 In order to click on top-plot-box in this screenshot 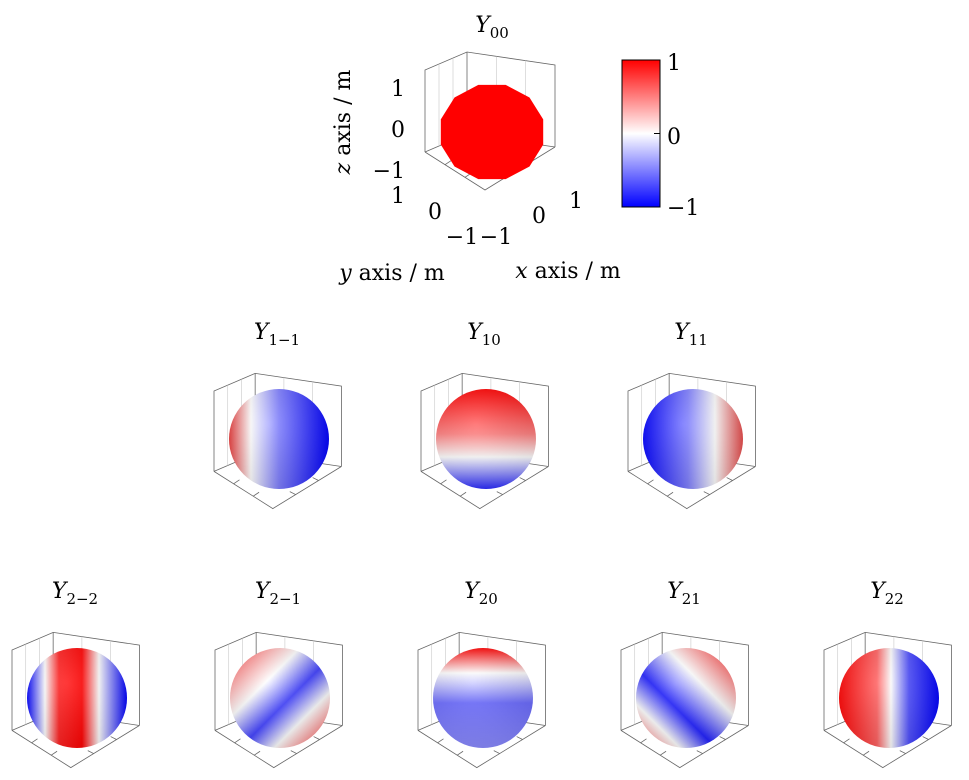, I will do `click(490, 121)`.